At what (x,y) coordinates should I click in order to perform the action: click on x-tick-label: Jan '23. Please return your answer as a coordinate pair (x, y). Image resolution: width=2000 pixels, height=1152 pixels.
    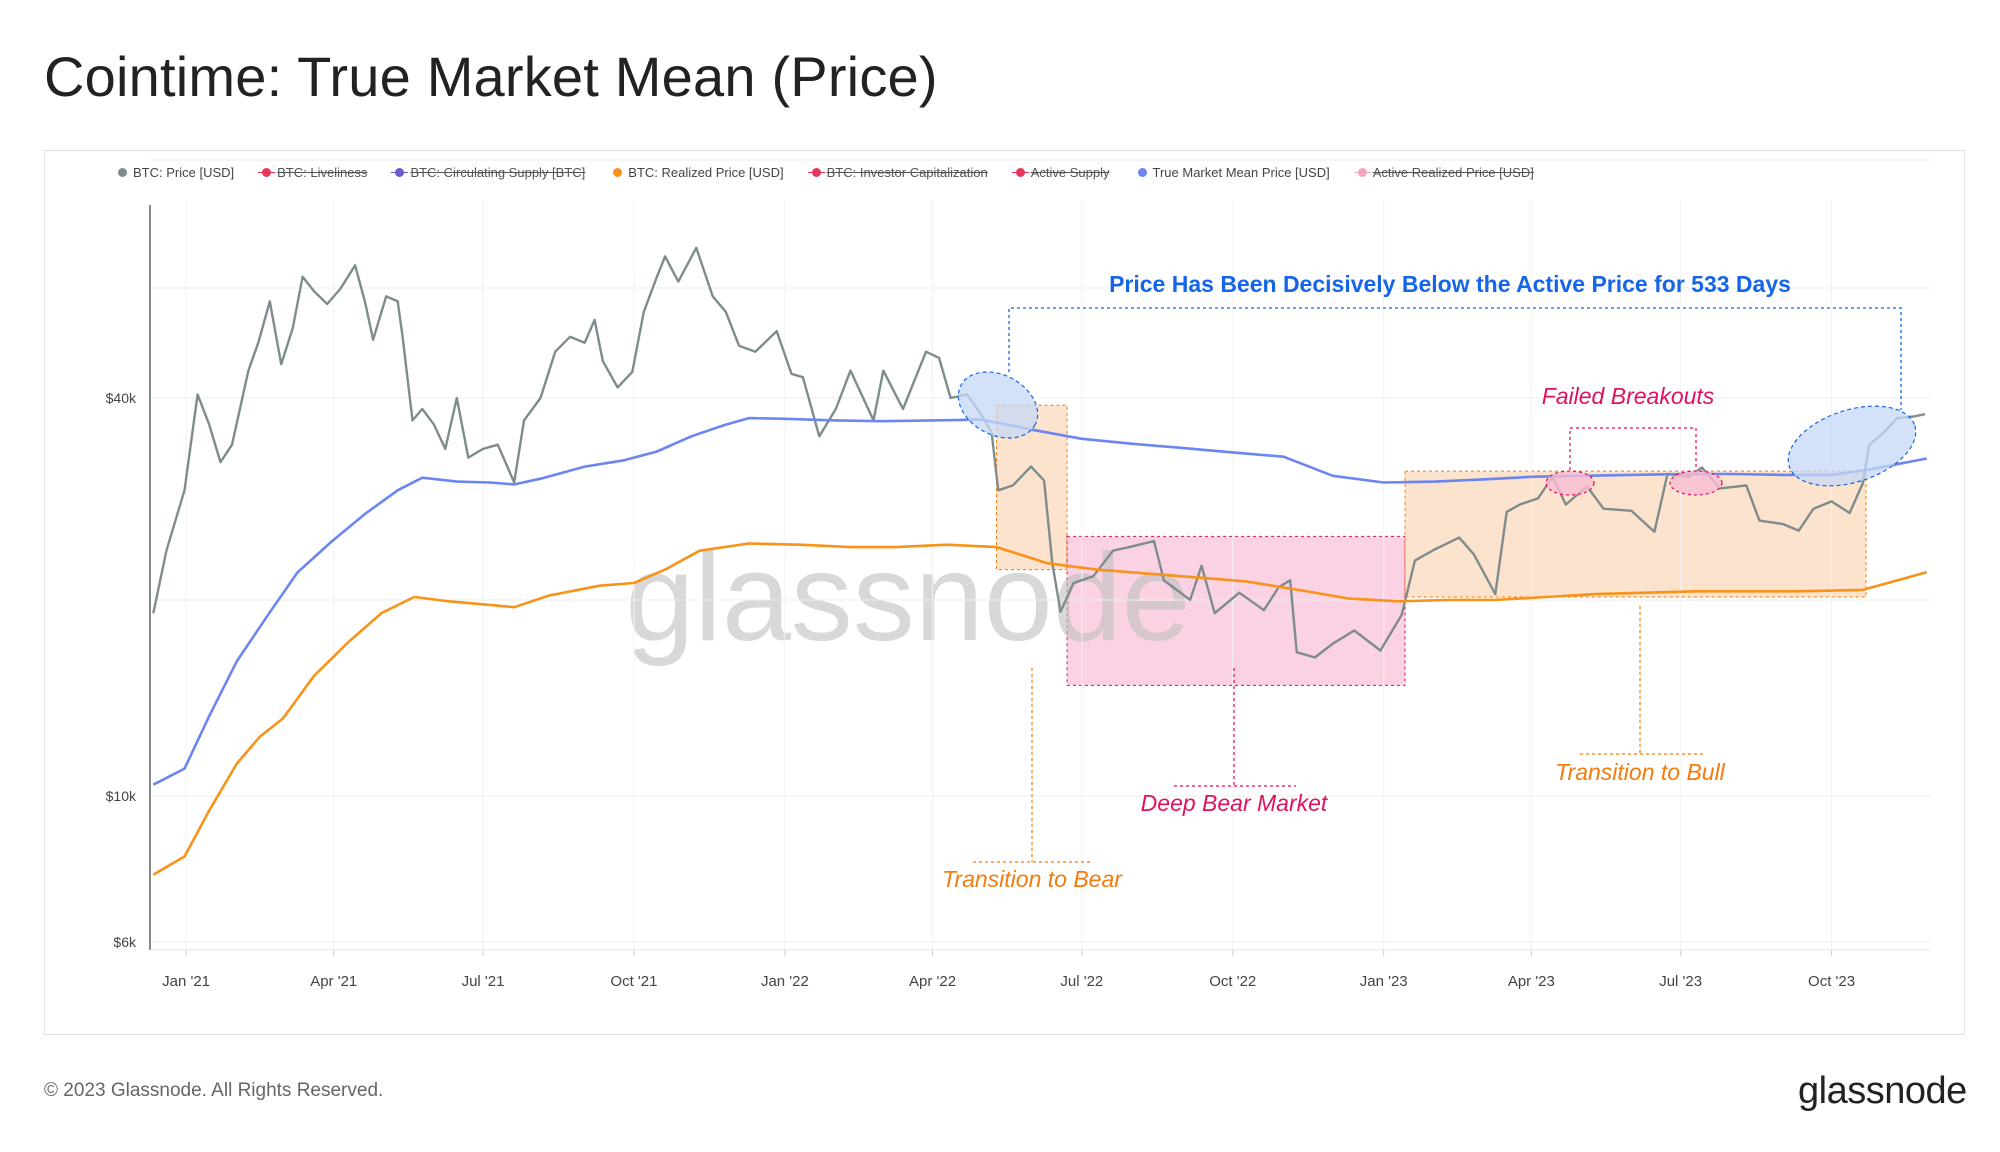
    Looking at the image, I should click on (1384, 981).